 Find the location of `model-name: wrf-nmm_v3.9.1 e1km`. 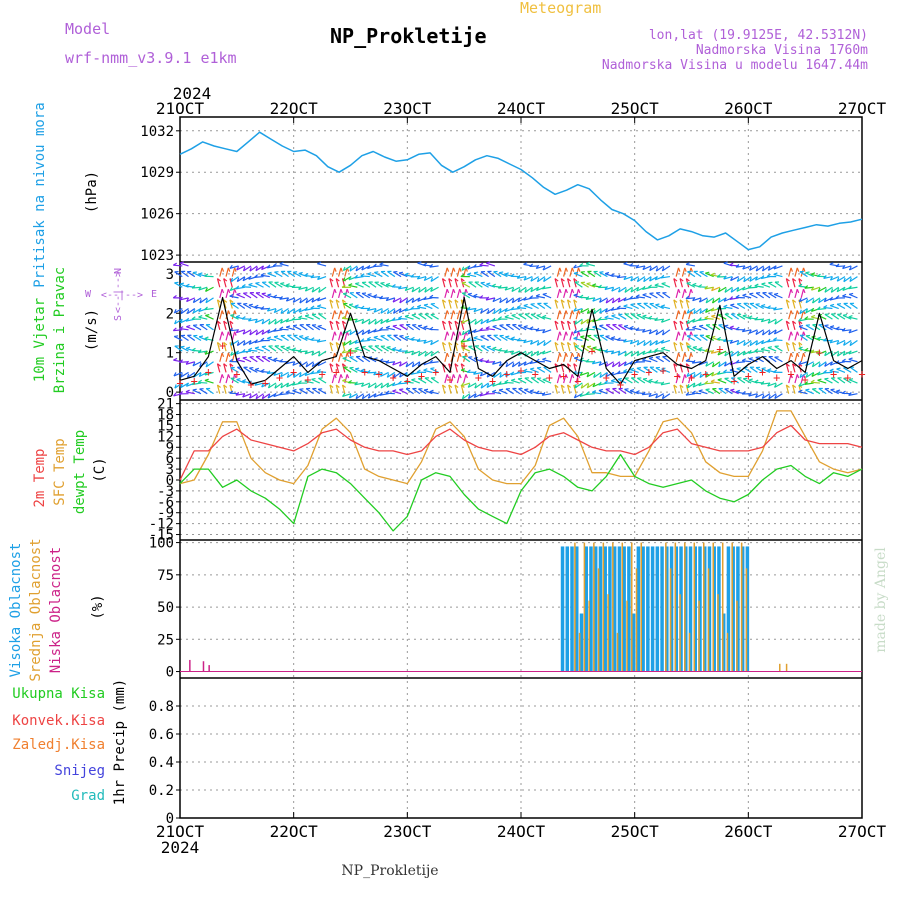

model-name: wrf-nmm_v3.9.1 e1km is located at coordinates (151, 58).